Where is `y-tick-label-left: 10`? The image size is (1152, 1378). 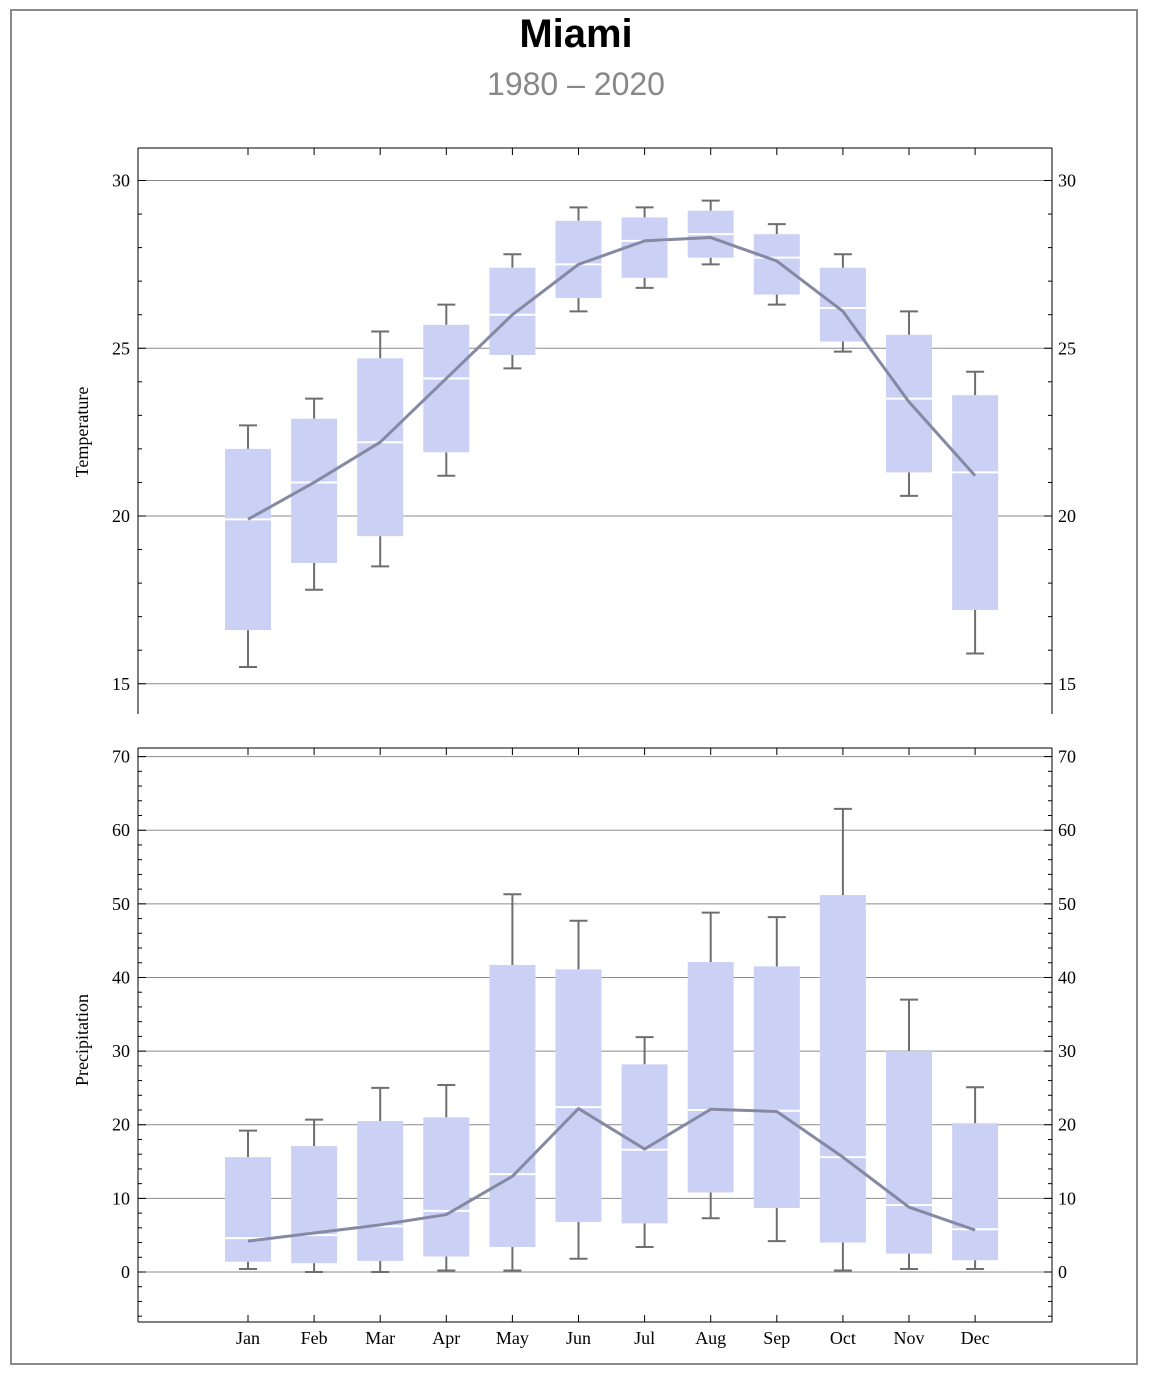 y-tick-label-left: 10 is located at coordinates (121, 1198).